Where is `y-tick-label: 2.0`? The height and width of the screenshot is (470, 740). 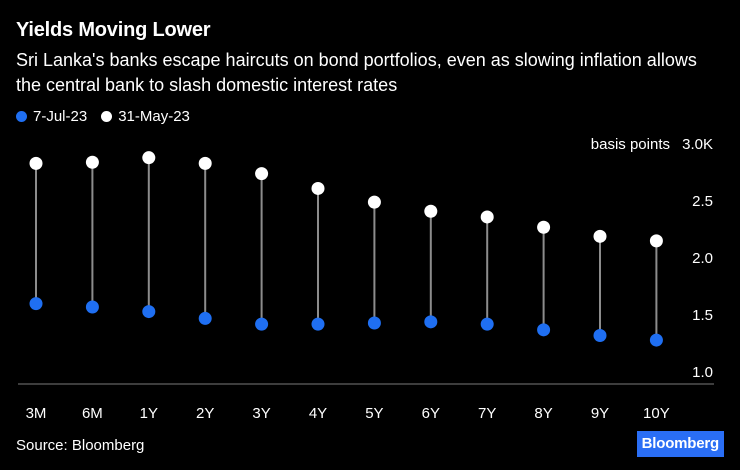 y-tick-label: 2.0 is located at coordinates (702, 258).